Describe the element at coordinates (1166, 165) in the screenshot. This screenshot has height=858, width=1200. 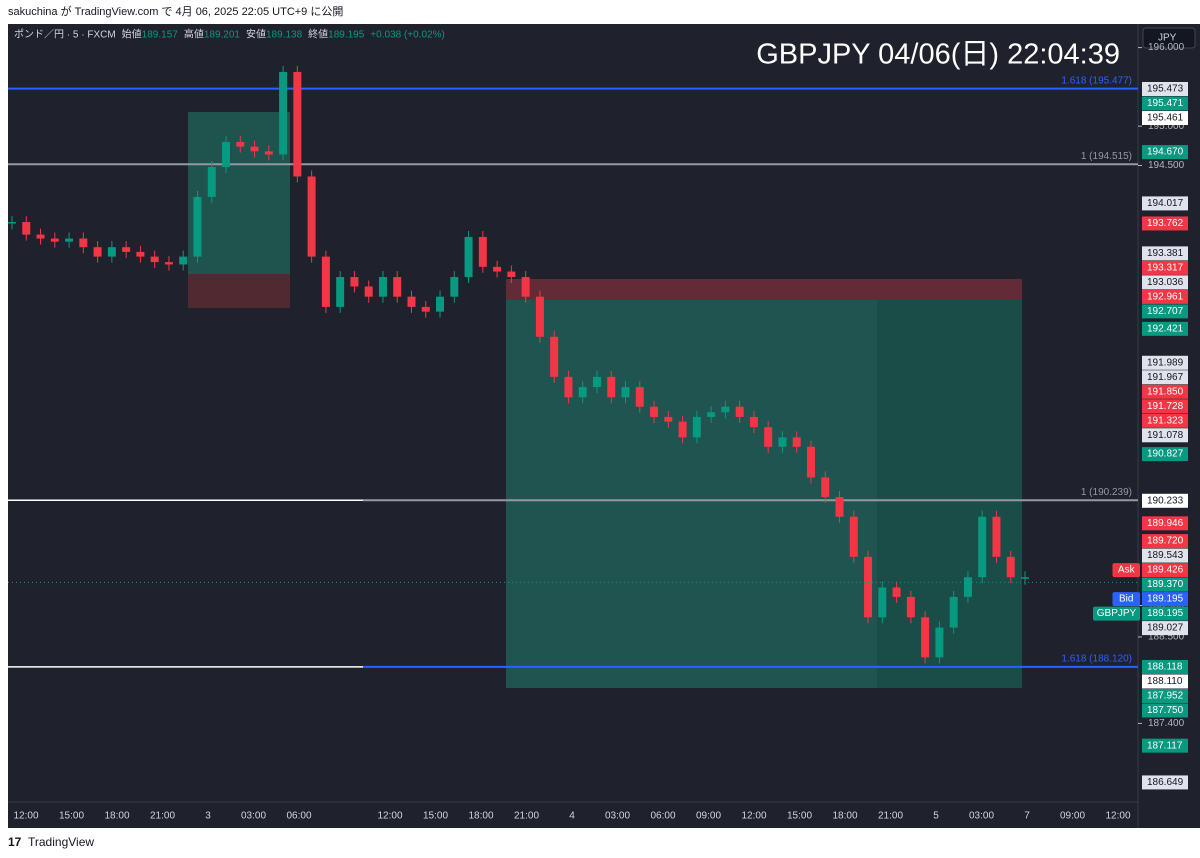
I see `y-tick-label: 194.500` at that location.